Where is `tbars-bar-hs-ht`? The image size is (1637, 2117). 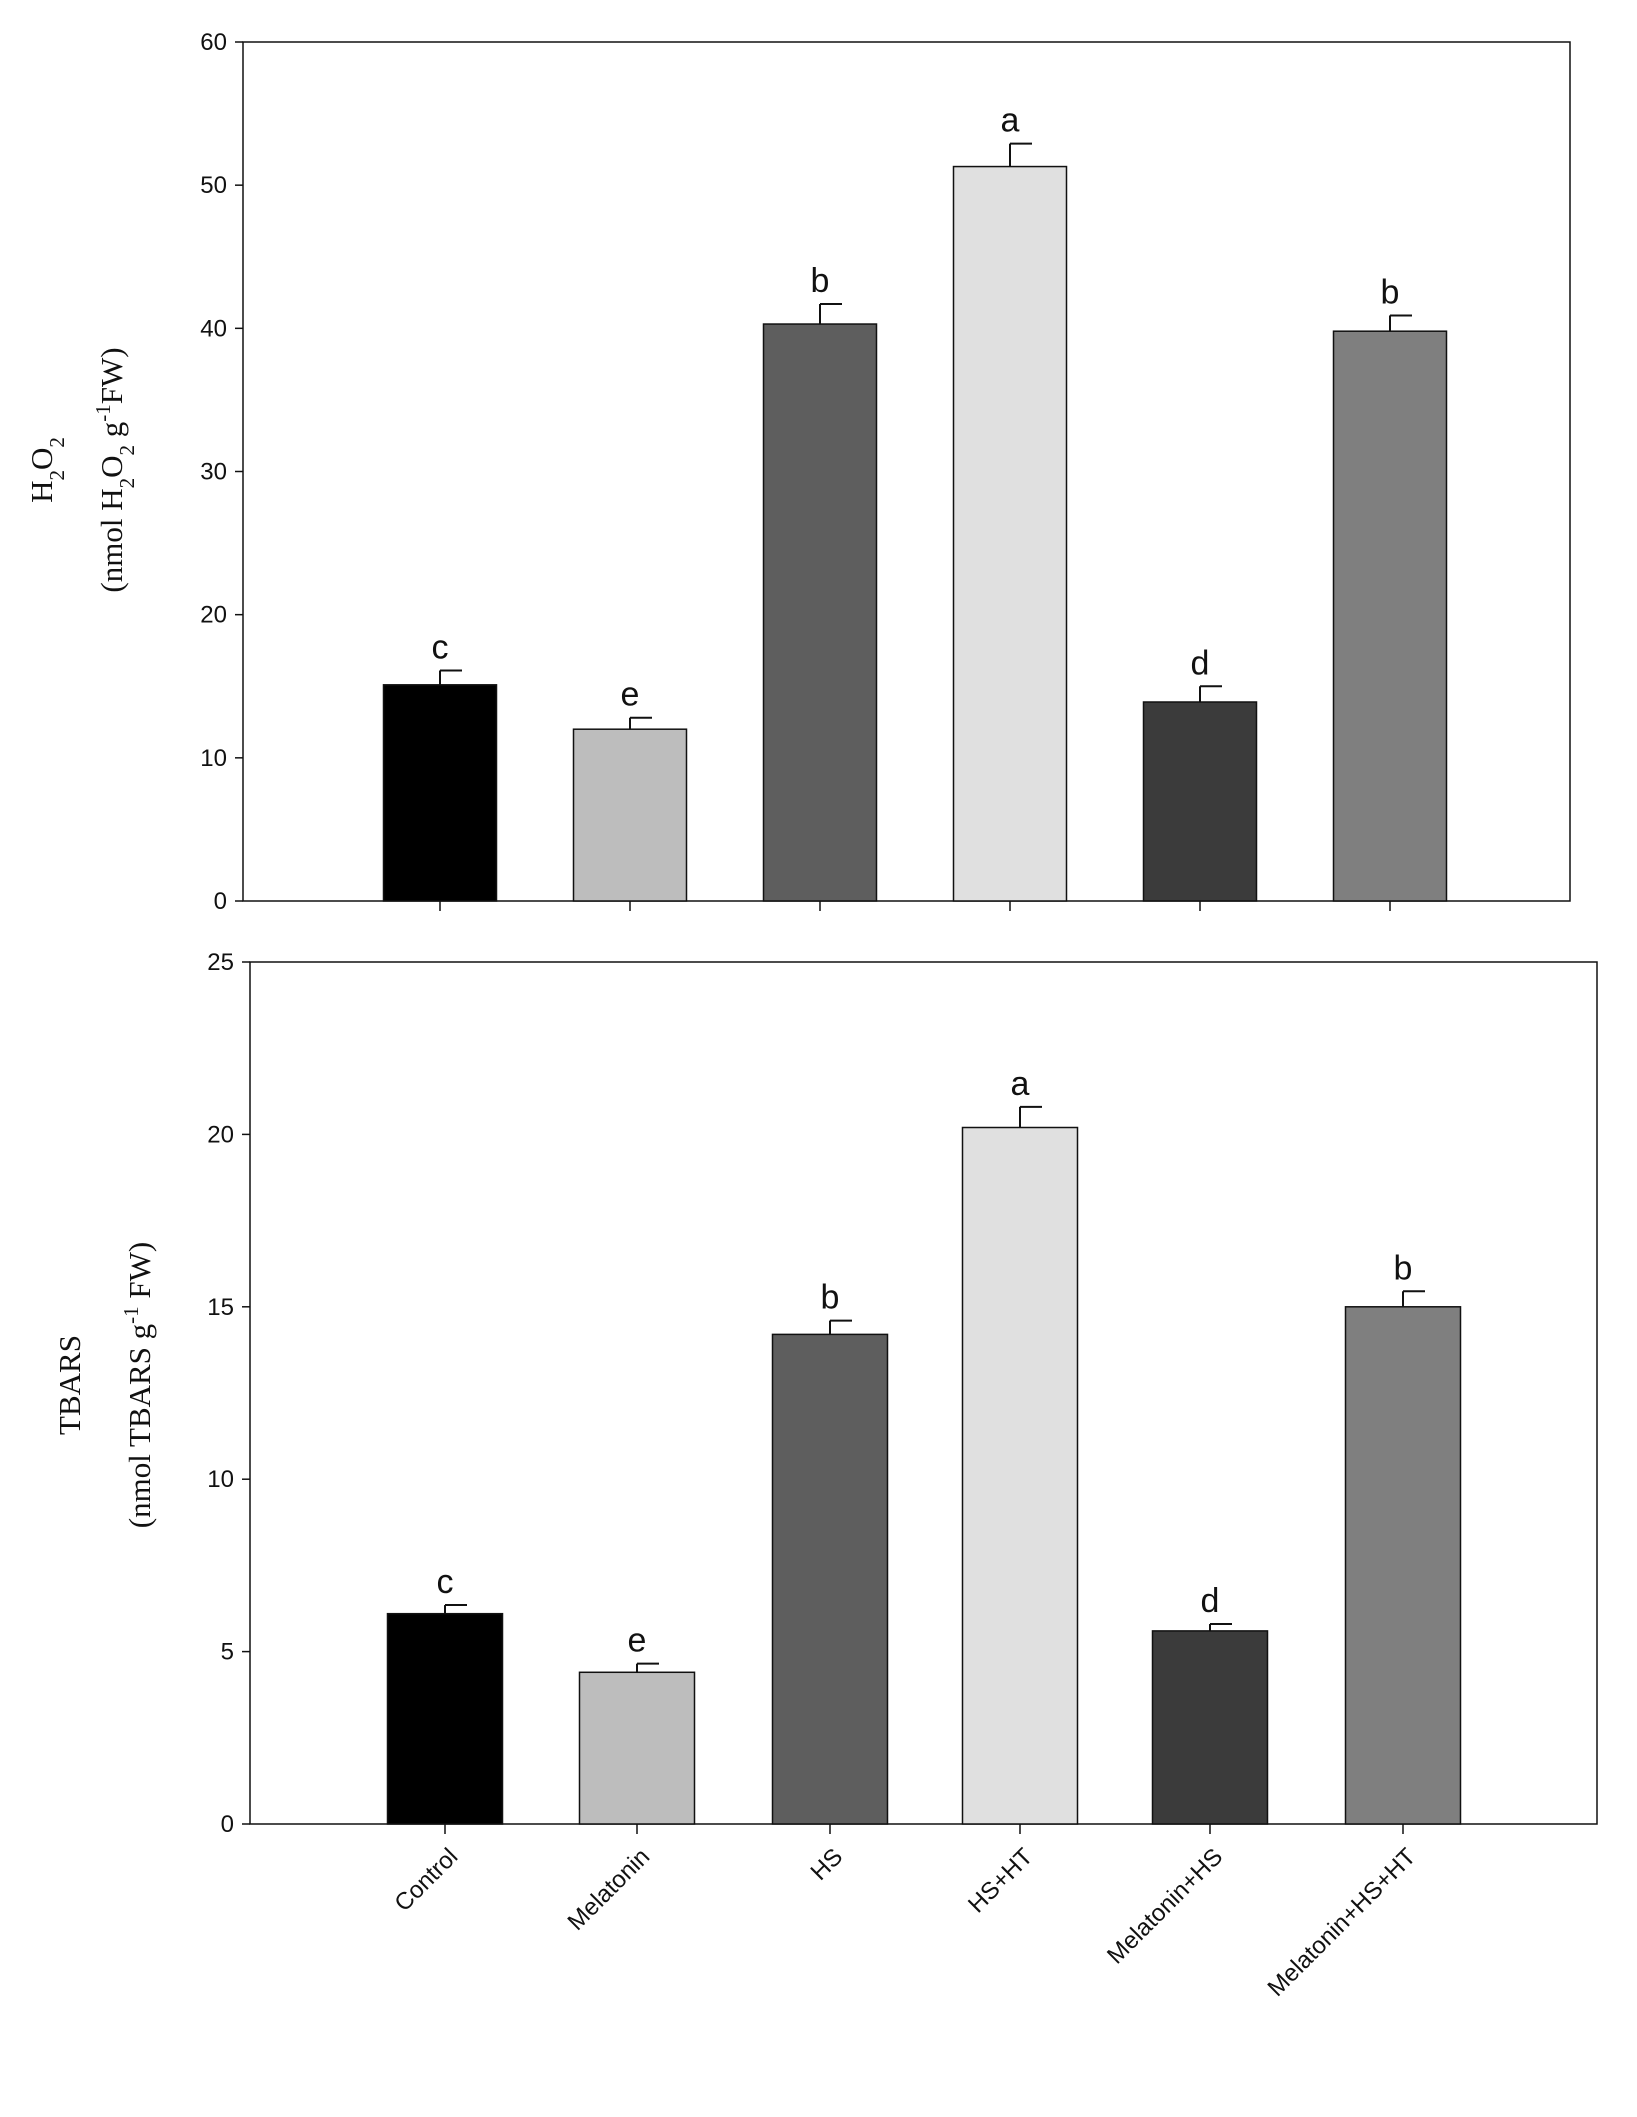 tbars-bar-hs-ht is located at coordinates (1020, 1475).